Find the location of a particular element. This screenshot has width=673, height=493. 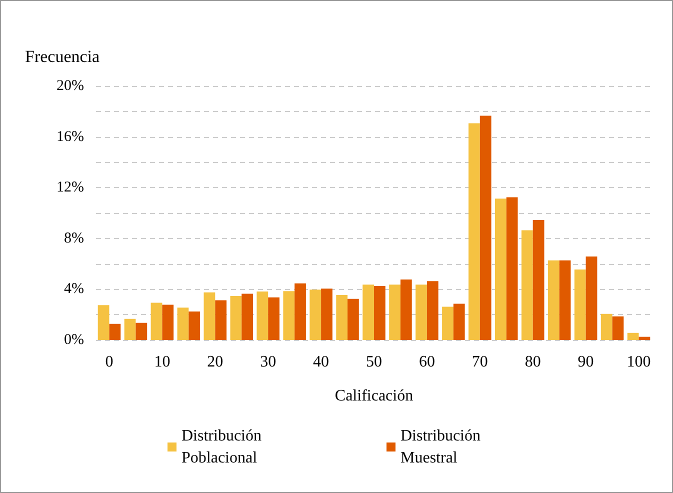

legend-label: Distribución Muestral is located at coordinates (442, 447).